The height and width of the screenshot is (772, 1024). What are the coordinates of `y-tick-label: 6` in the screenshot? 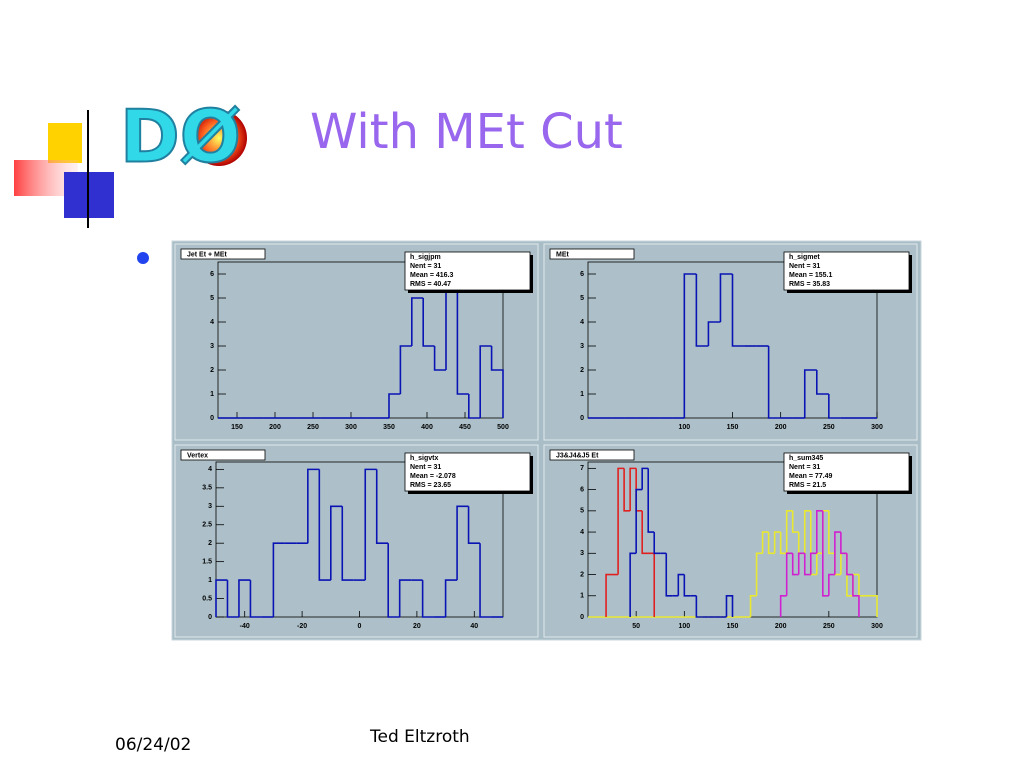 It's located at (582, 489).